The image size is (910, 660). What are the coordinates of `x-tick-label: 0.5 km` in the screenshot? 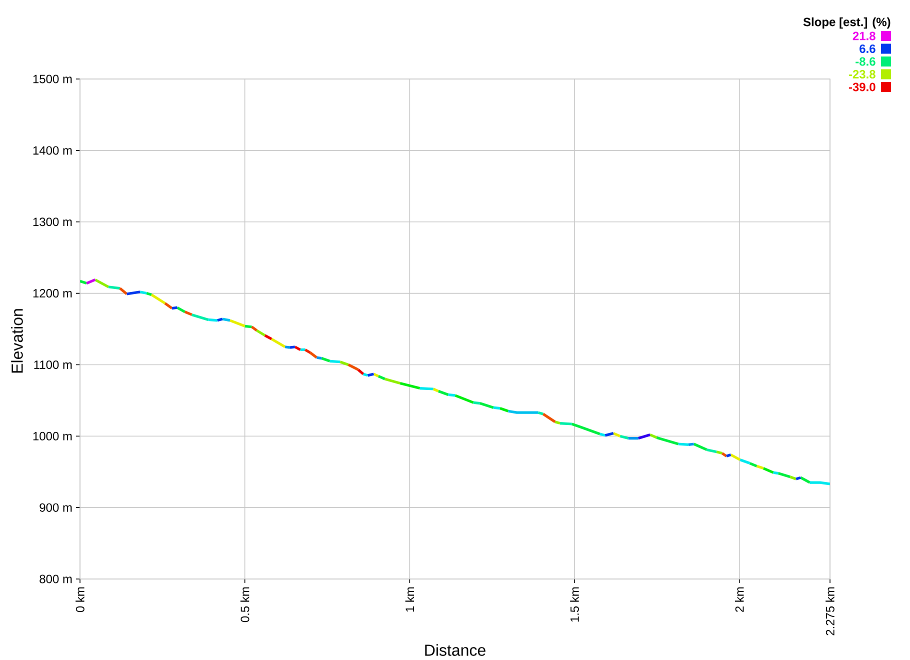 It's located at (245, 604).